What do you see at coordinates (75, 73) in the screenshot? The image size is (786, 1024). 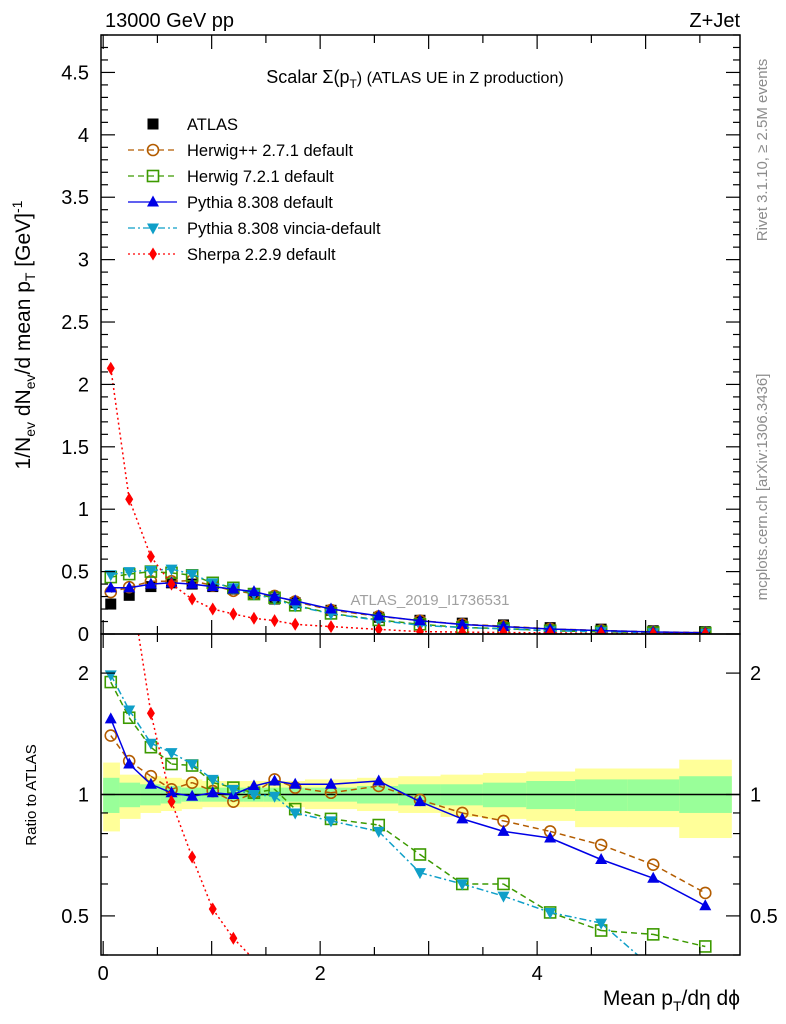 I see `y-tick-label: 4.5` at bounding box center [75, 73].